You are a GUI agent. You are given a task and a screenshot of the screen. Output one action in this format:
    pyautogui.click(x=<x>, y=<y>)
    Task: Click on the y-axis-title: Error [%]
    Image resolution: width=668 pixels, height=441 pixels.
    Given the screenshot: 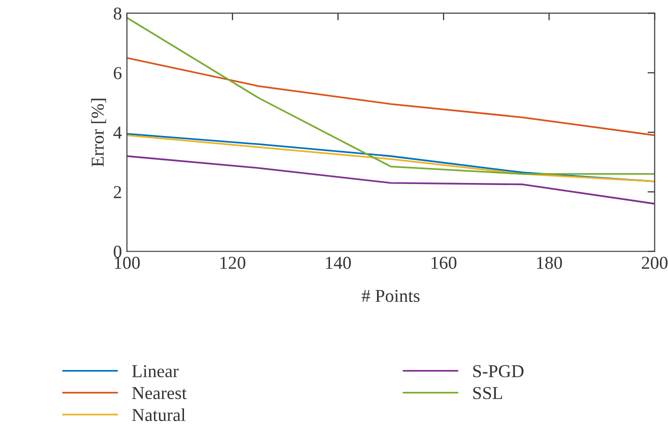 What is the action you would take?
    pyautogui.click(x=98, y=132)
    